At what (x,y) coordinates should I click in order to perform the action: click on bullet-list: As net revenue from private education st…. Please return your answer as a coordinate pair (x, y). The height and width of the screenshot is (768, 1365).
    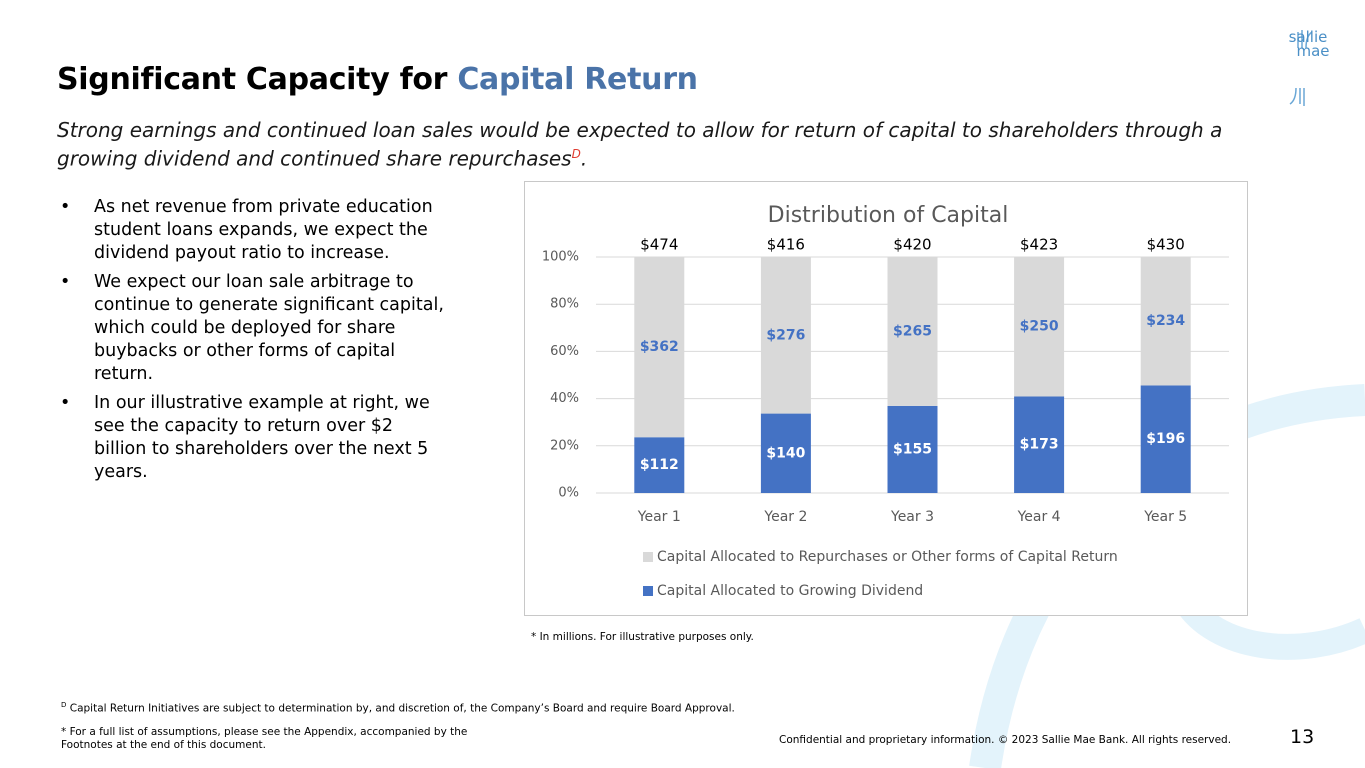
    Looking at the image, I should click on (253, 343).